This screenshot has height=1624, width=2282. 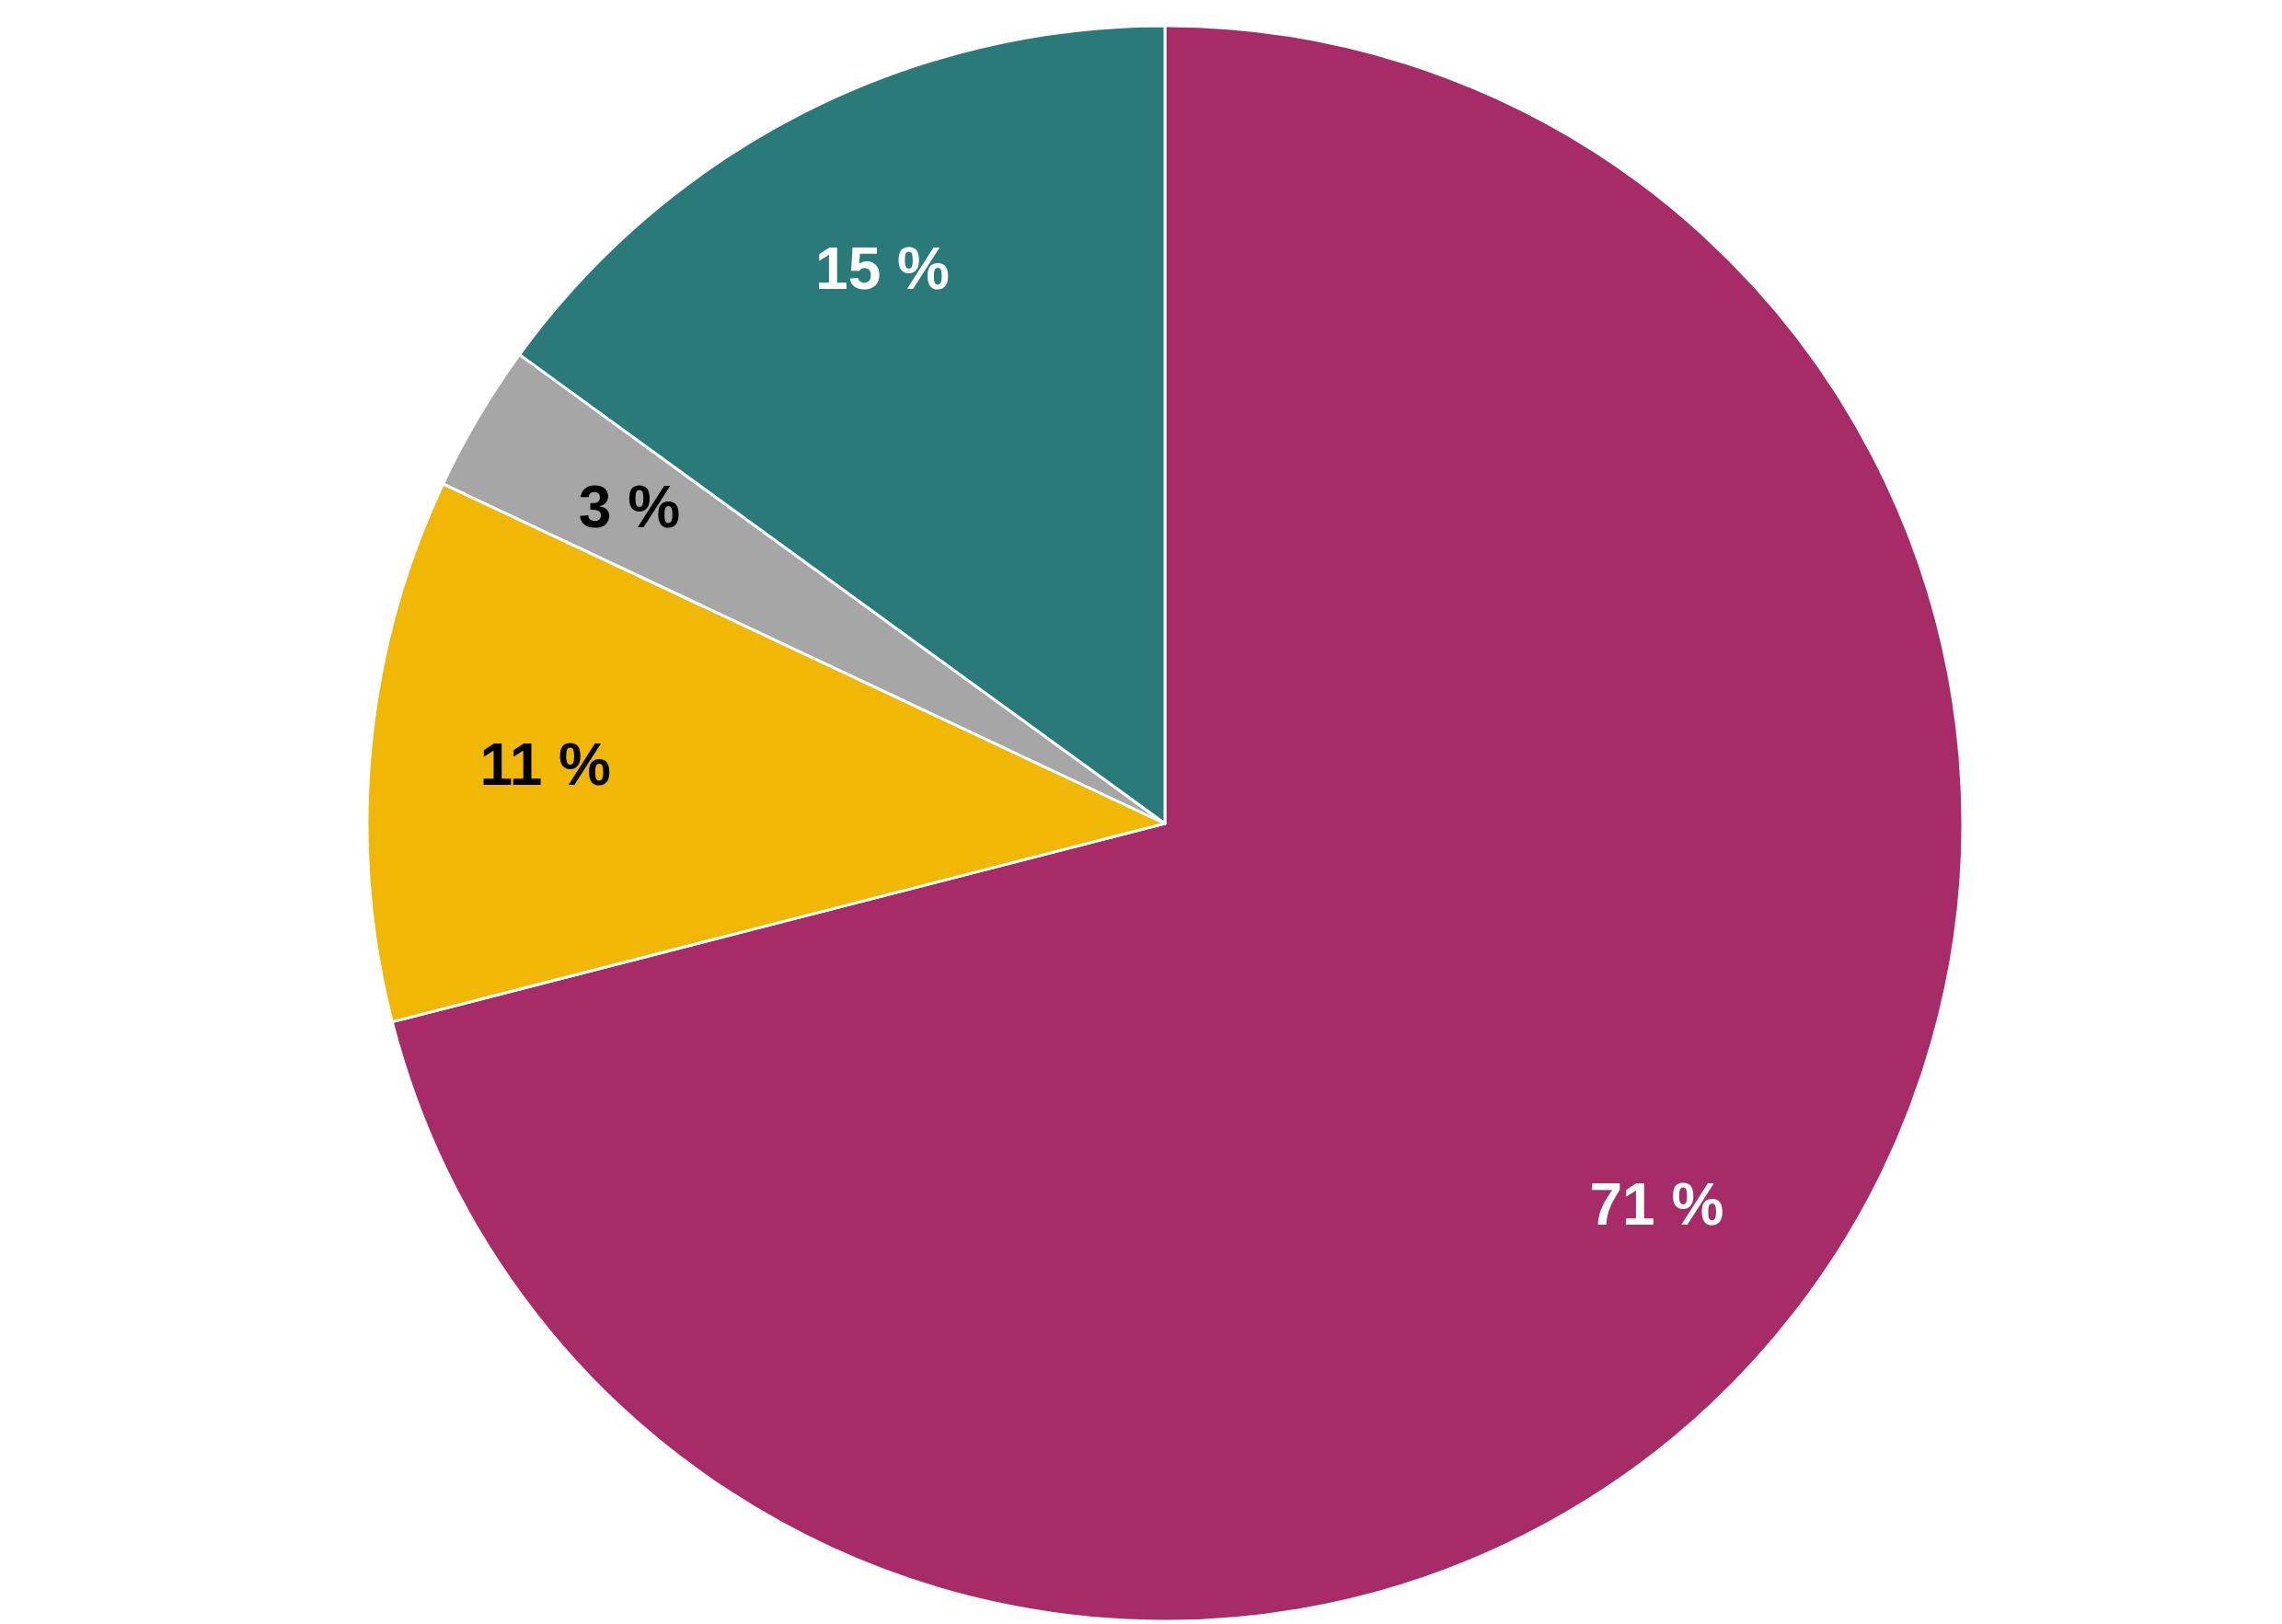 What do you see at coordinates (545, 765) in the screenshot?
I see `data-label: 11 %` at bounding box center [545, 765].